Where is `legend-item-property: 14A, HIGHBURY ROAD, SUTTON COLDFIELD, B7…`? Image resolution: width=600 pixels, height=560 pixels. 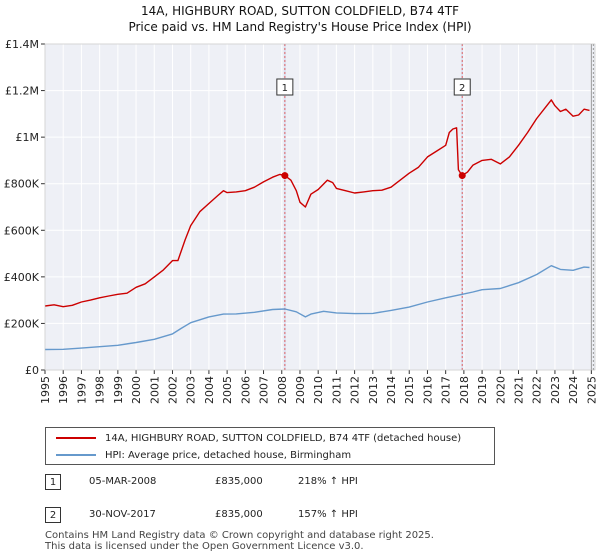 legend-item-property: 14A, HIGHBURY ROAD, SUTTON COLDFIELD, B7… is located at coordinates (258, 438).